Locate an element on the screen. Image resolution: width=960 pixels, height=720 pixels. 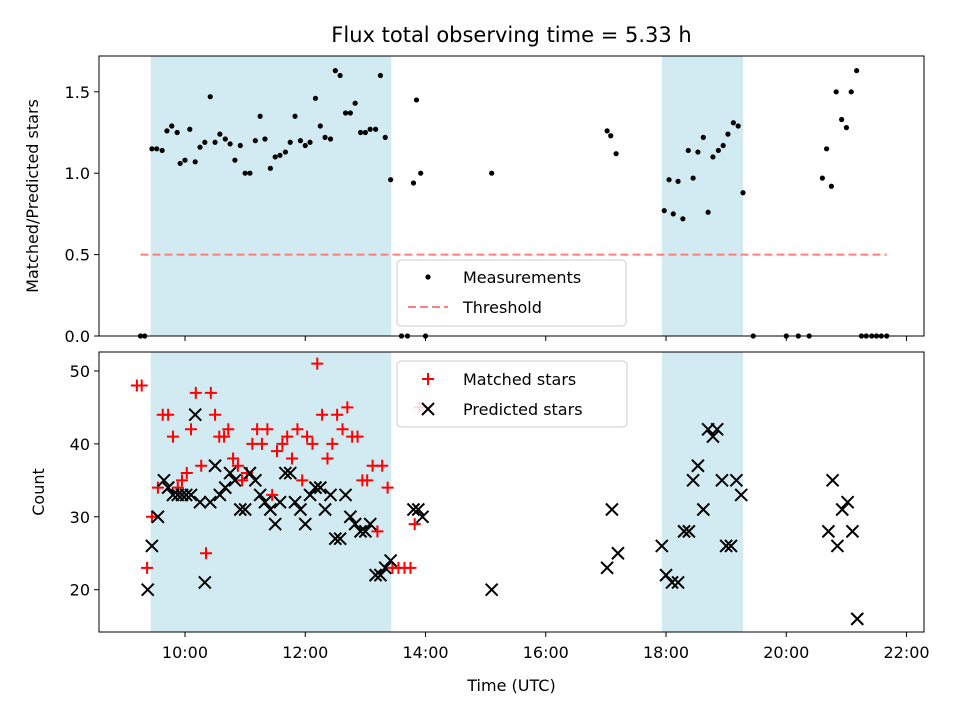
count-x-tick-label: 16:00 is located at coordinates (546, 652).